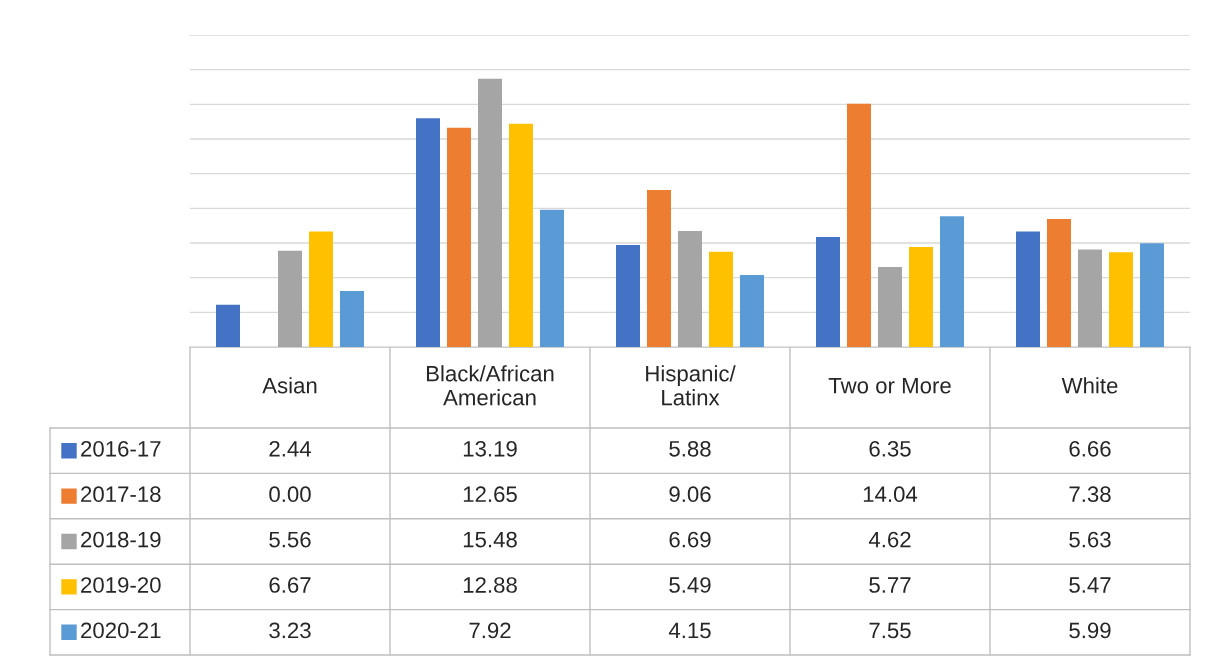  What do you see at coordinates (690, 494) in the screenshot?
I see `data-label: 9.06` at bounding box center [690, 494].